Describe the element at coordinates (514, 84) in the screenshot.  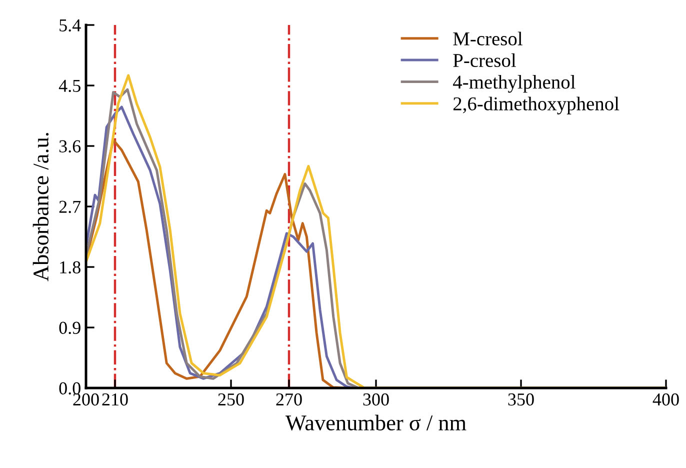
I see `legend-label: 4-methylphenol` at that location.